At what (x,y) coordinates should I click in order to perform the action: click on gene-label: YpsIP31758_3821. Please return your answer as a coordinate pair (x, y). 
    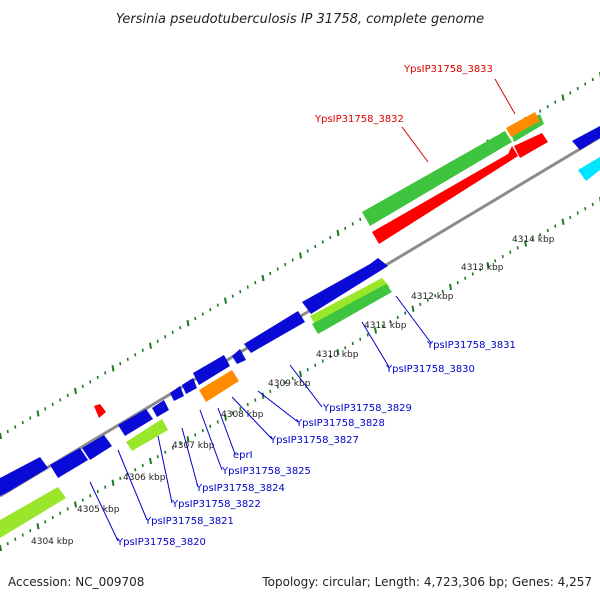
    Looking at the image, I should click on (189, 521).